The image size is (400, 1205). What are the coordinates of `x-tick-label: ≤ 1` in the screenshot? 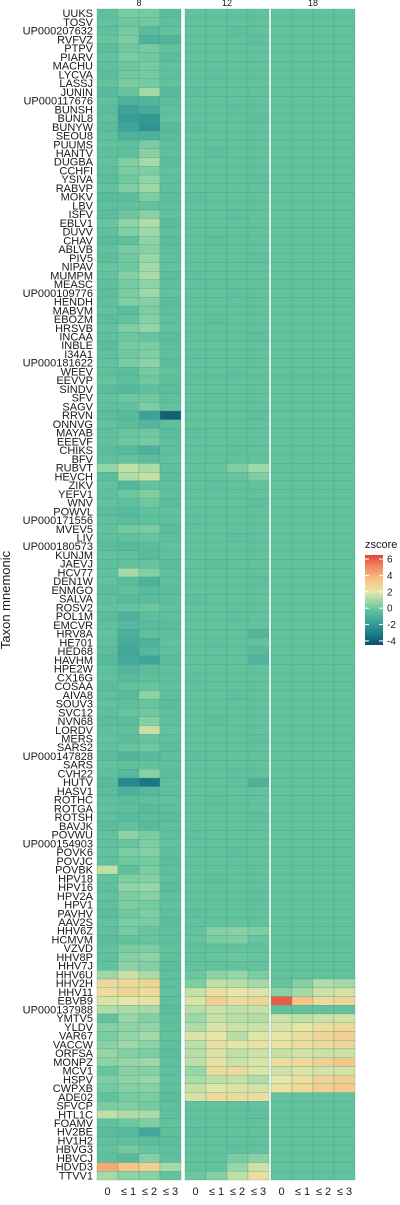 It's located at (128, 1192).